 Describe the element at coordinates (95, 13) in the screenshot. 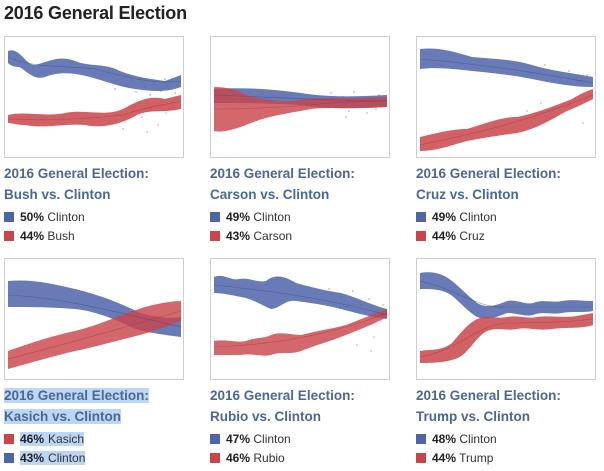

I see `page-title: 2016 General Election` at that location.